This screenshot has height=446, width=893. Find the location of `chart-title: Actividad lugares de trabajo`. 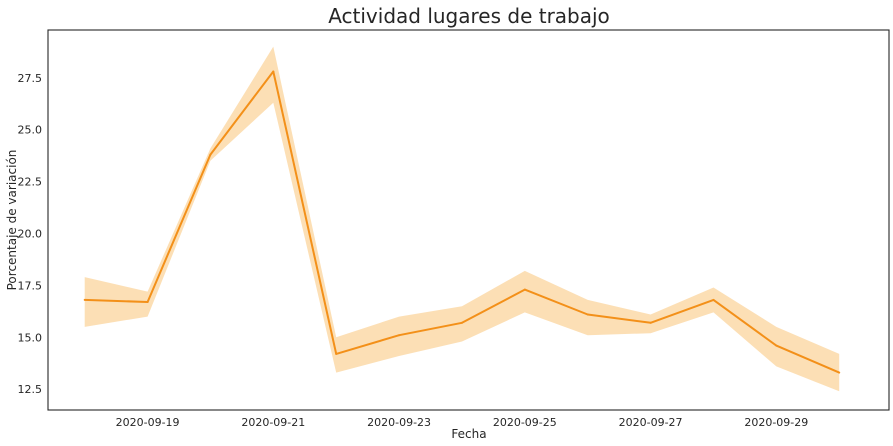

chart-title: Actividad lugares de trabajo is located at coordinates (469, 16).